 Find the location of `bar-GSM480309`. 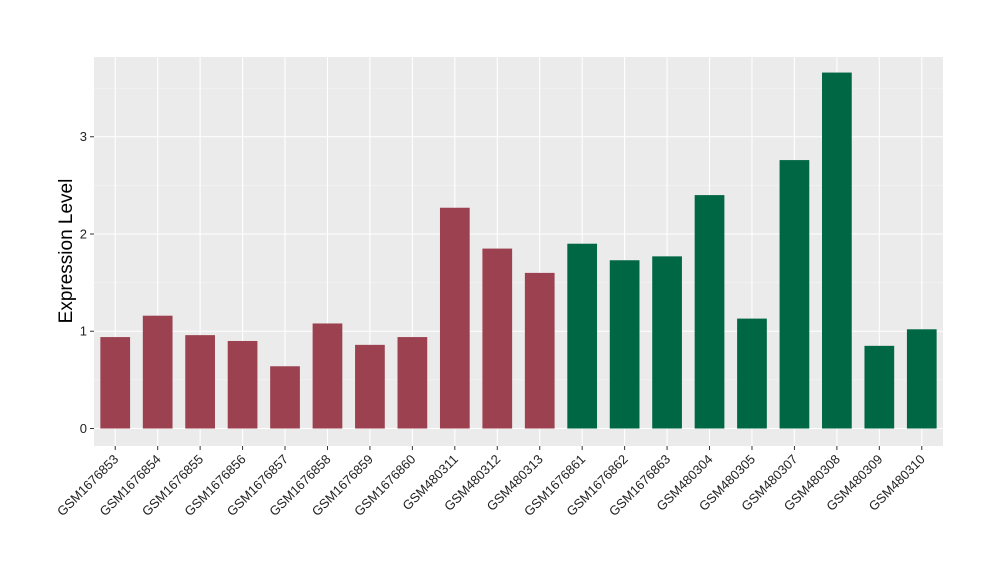

bar-GSM480309 is located at coordinates (879, 387).